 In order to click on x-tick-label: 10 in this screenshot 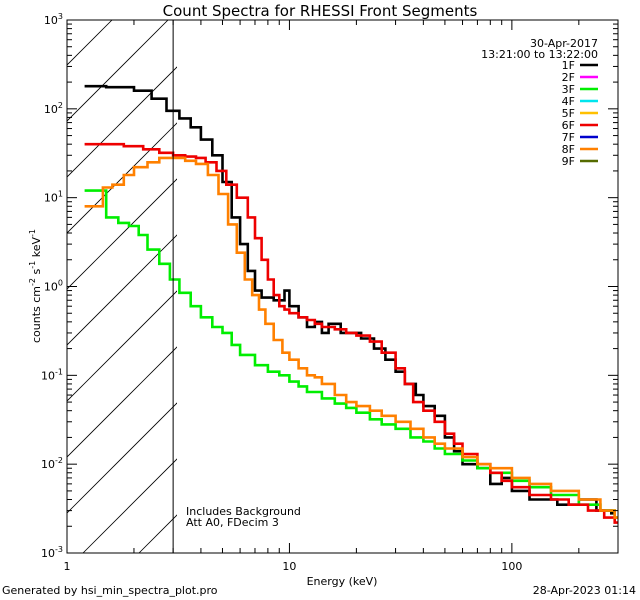, I will do `click(289, 566)`.